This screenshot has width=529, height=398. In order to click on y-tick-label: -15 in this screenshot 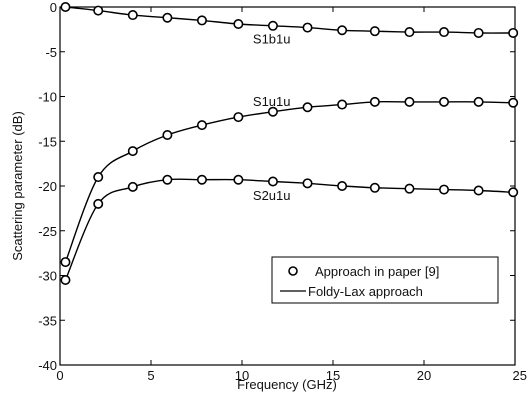, I will do `click(47, 141)`.